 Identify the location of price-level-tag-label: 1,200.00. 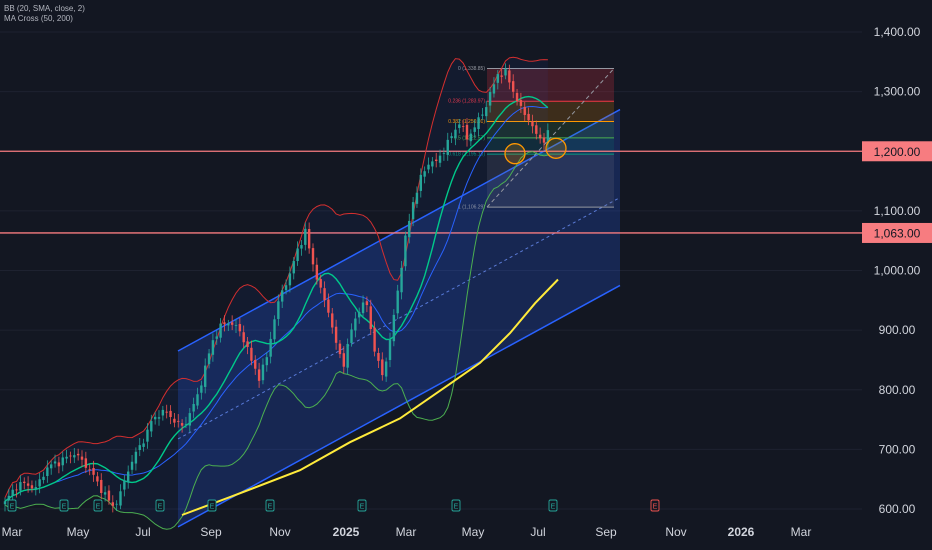
(897, 152).